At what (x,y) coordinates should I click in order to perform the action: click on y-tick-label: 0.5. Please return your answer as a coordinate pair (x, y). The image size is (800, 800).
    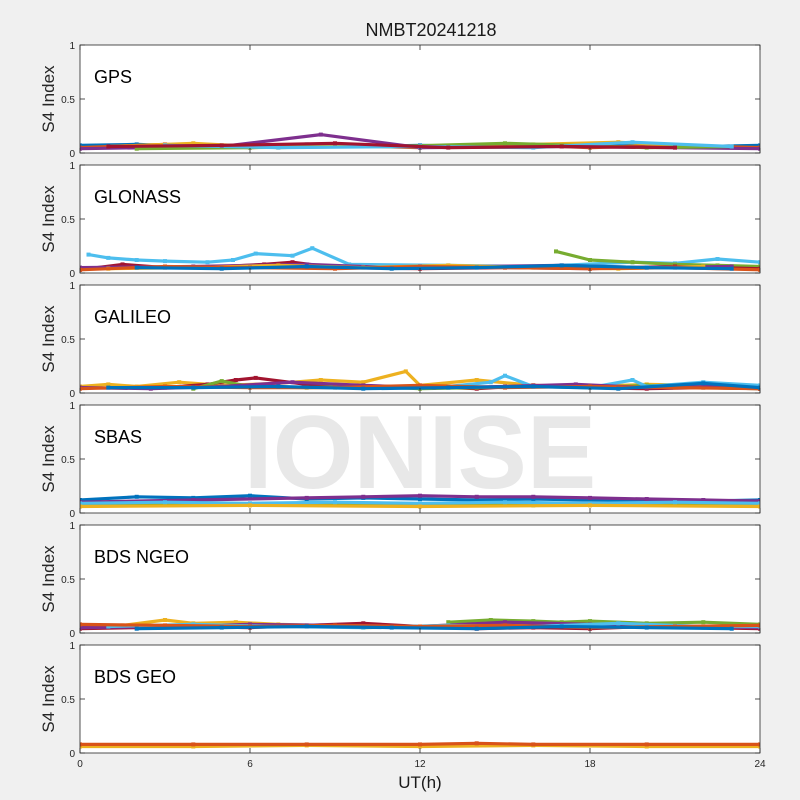
    Looking at the image, I should click on (68, 580).